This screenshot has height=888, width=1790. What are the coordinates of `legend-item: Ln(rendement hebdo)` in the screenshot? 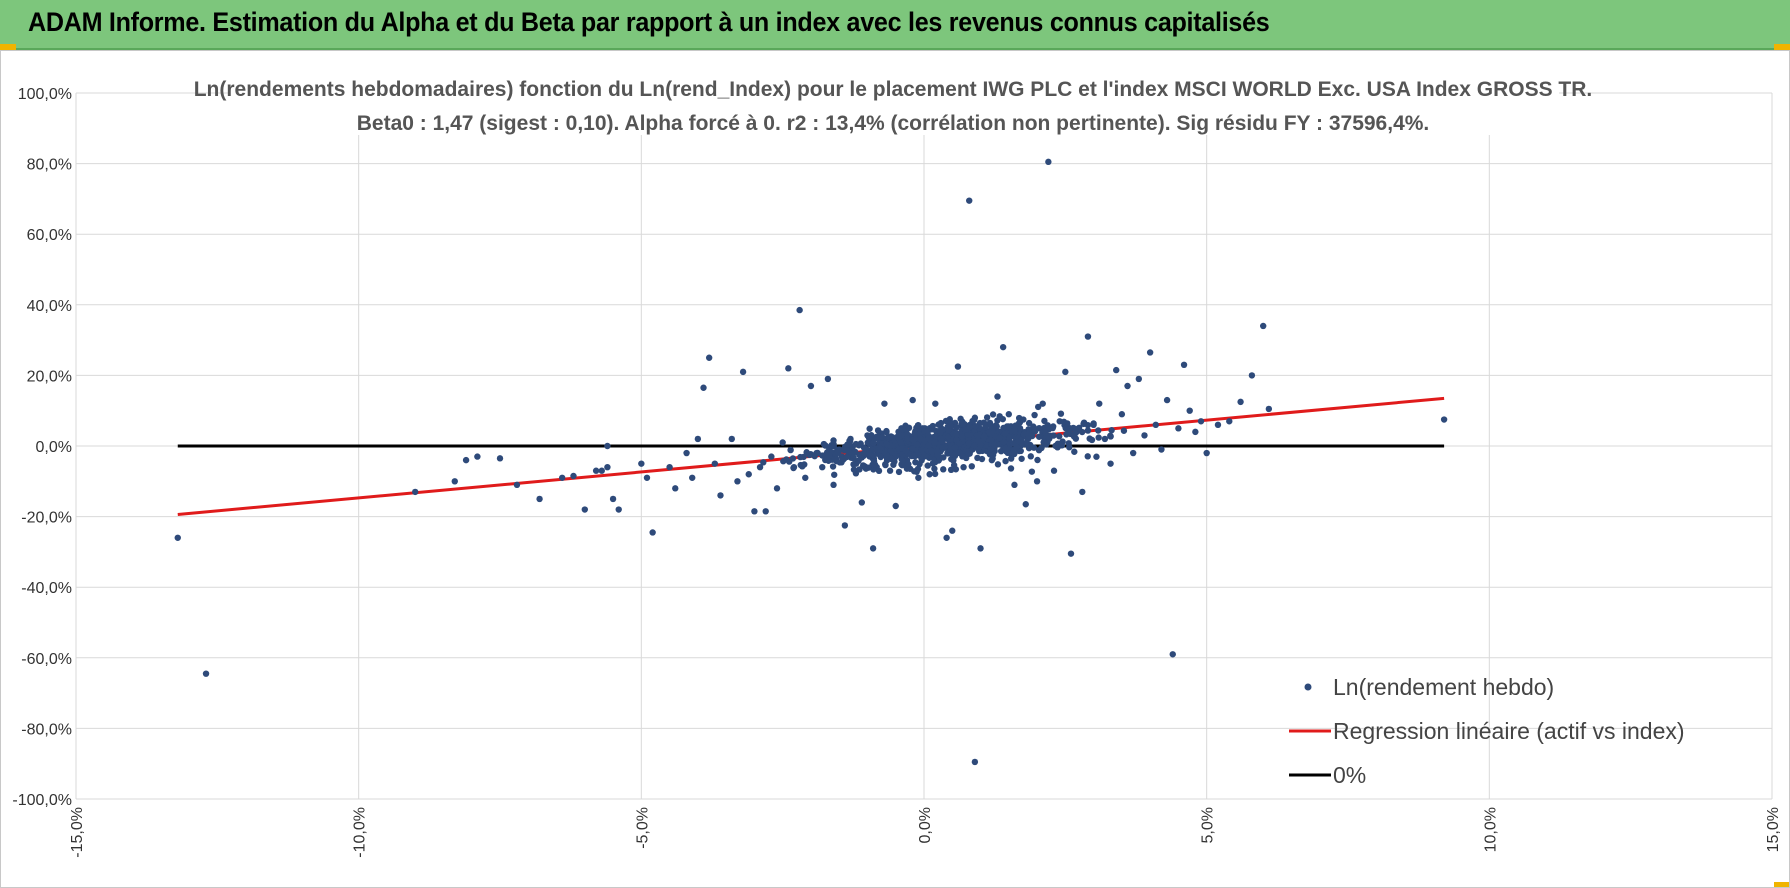 It's located at (1429, 687).